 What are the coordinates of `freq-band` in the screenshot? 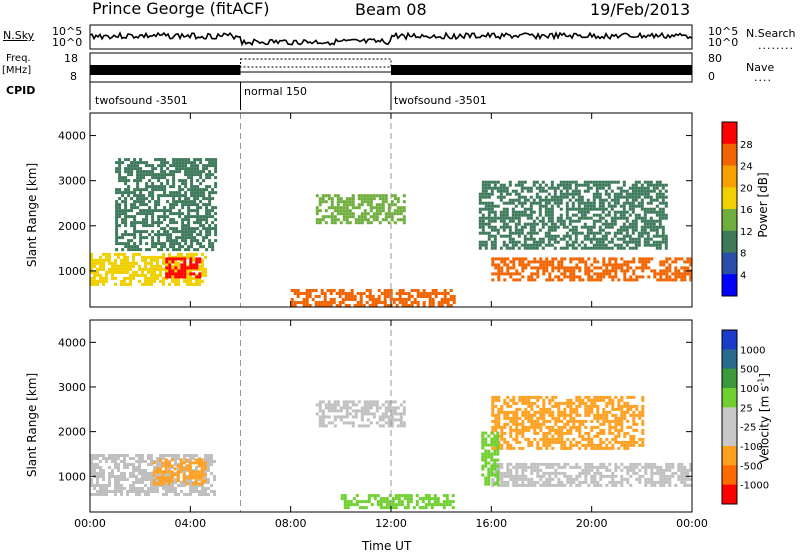 It's located at (165, 70).